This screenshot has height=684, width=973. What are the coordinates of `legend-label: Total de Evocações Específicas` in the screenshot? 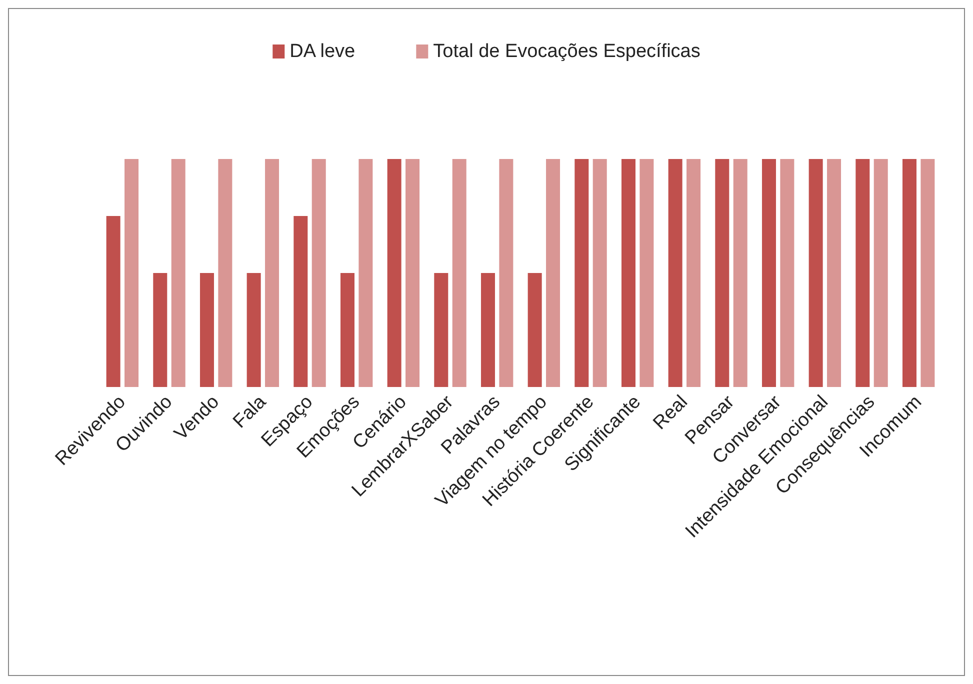 It's located at (566, 51).